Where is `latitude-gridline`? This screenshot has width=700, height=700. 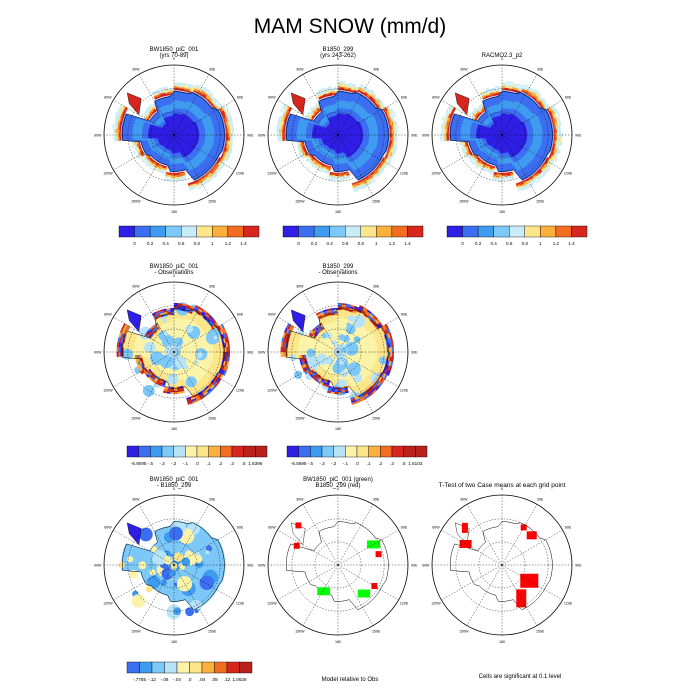 latitude-gridline is located at coordinates (174, 135).